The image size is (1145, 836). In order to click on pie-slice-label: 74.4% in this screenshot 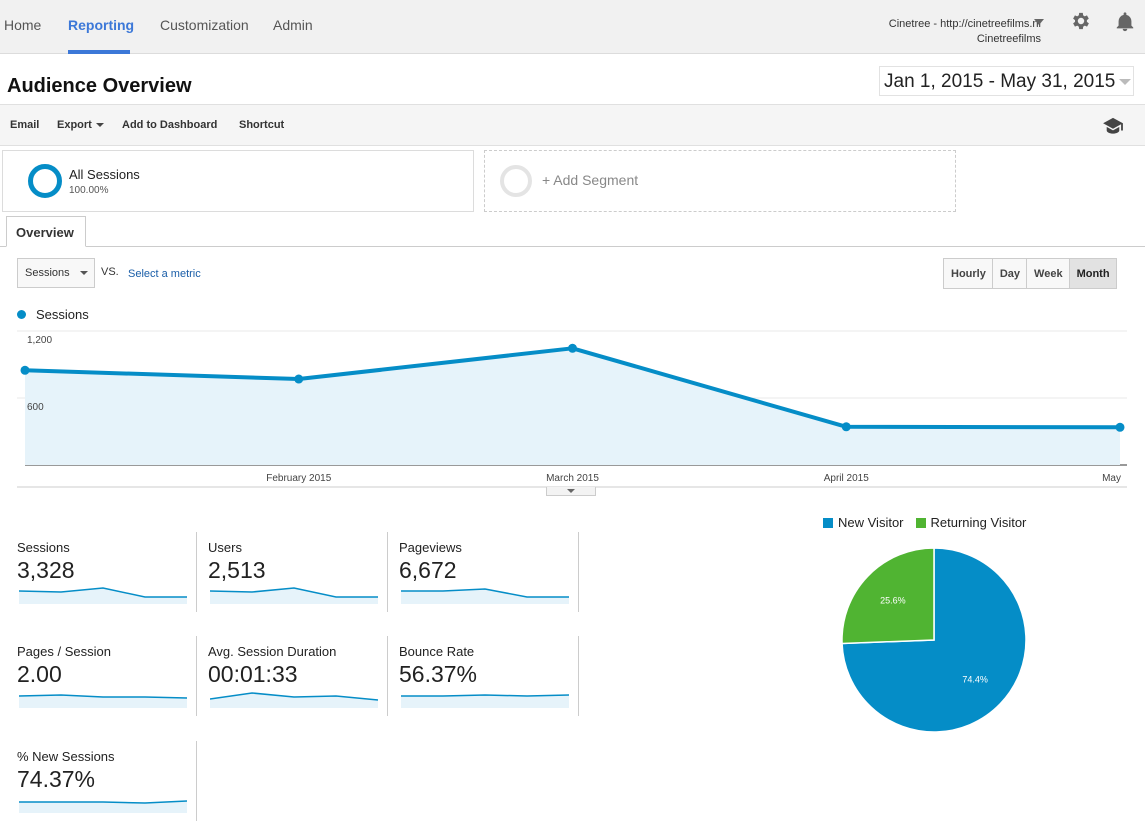, I will do `click(975, 680)`.